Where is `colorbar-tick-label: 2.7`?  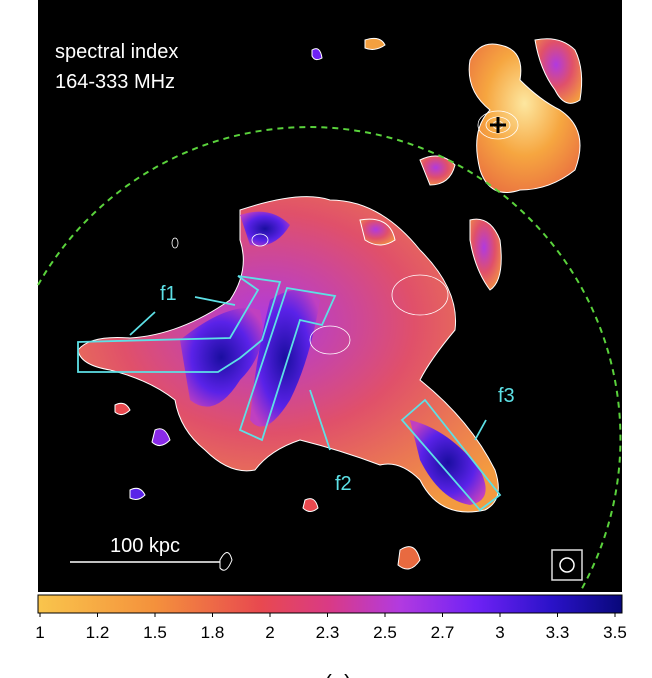 colorbar-tick-label: 2.7 is located at coordinates (443, 632).